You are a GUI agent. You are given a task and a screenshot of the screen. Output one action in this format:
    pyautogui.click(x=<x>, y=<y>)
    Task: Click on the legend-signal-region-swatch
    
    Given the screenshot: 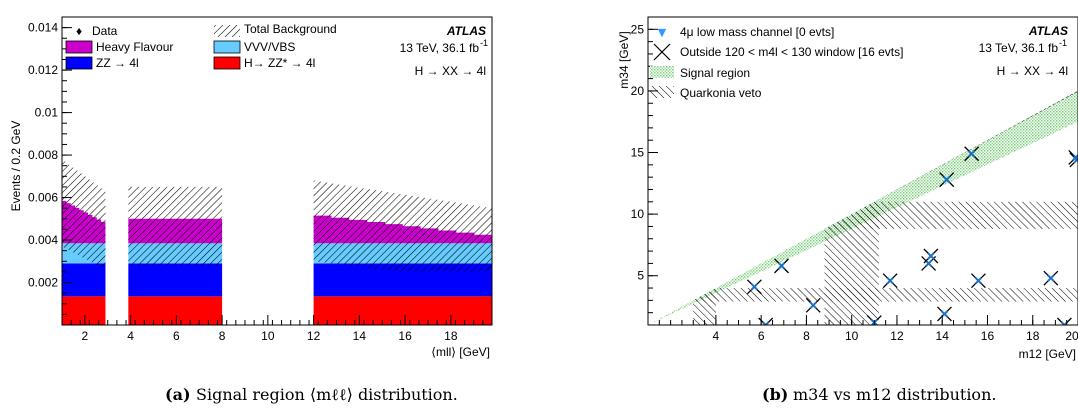 What is the action you would take?
    pyautogui.click(x=662, y=72)
    